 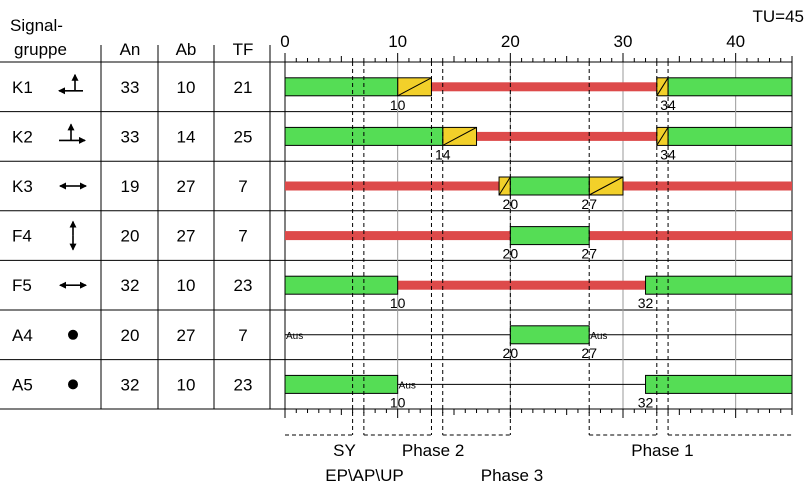 What do you see at coordinates (22, 186) in the screenshot?
I see `signal-group-name: K3` at bounding box center [22, 186].